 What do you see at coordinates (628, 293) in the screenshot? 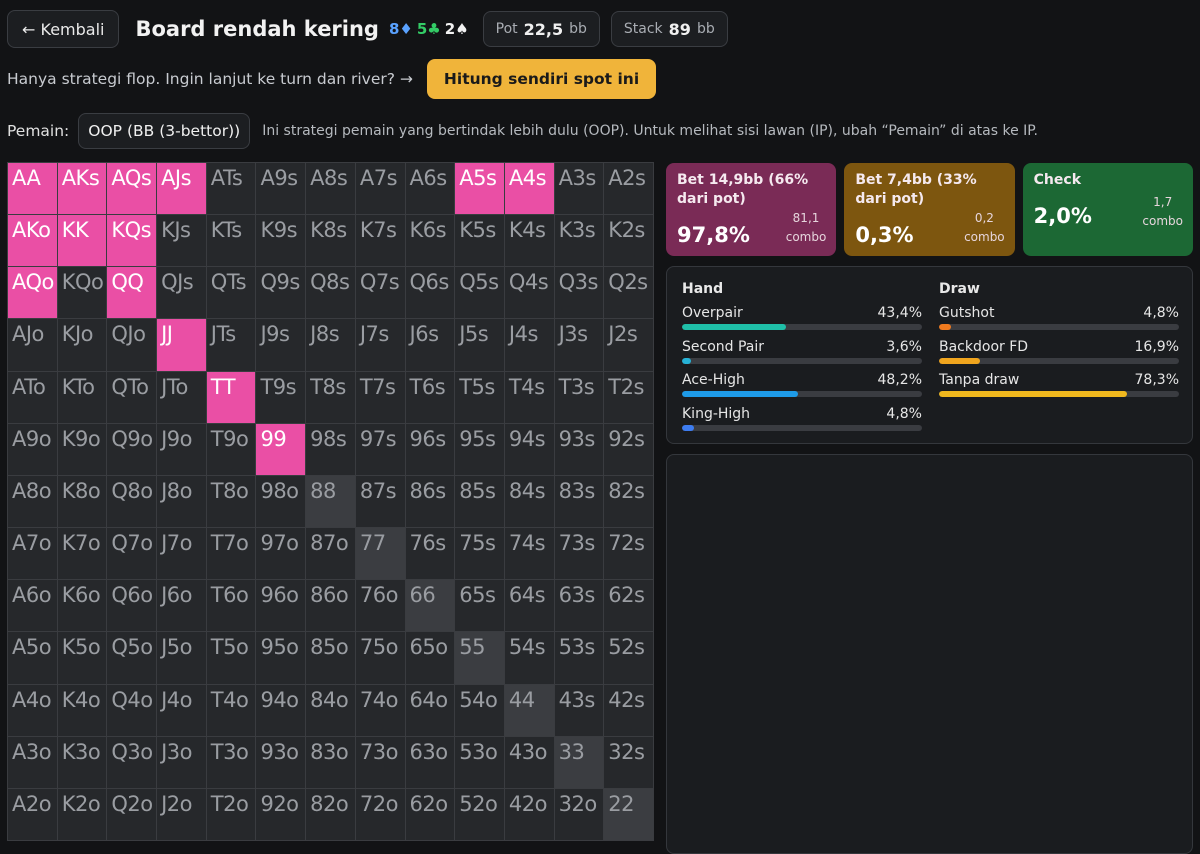
I see `hand-cell-Q2s: Q2s` at bounding box center [628, 293].